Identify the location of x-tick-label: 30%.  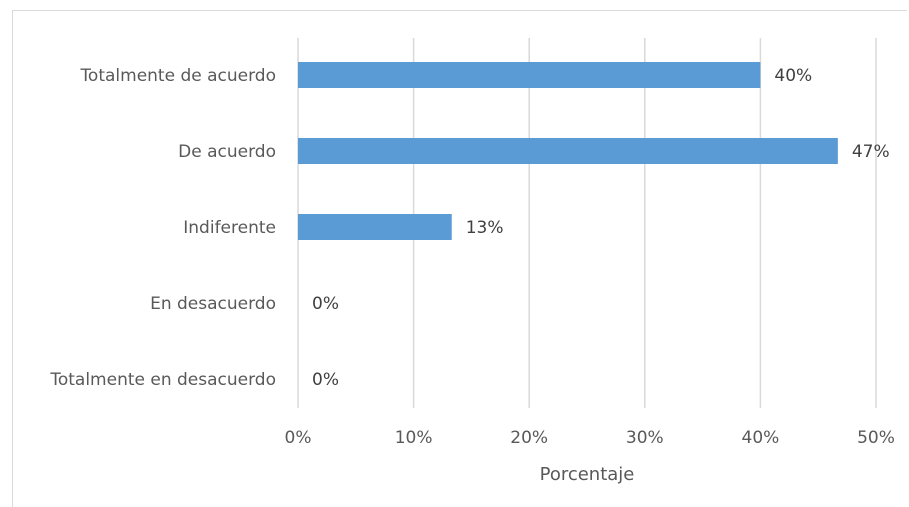
(645, 438).